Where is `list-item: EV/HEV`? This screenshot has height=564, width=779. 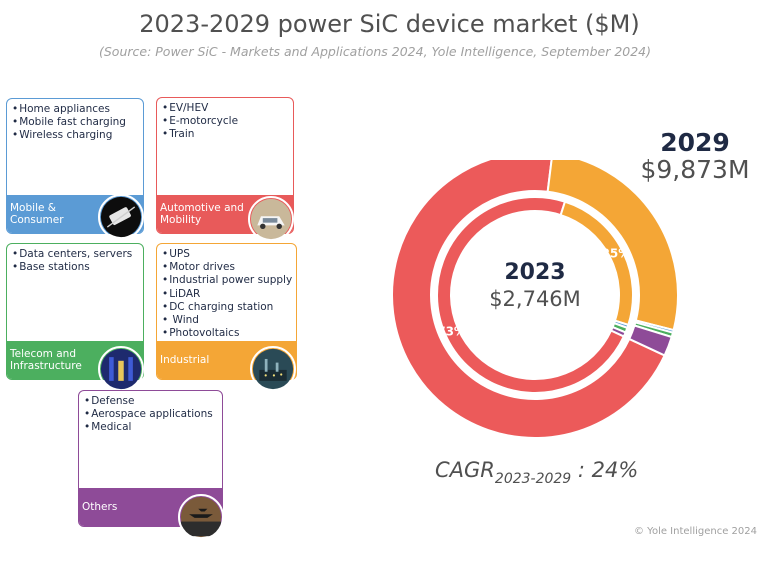 list-item: EV/HEV is located at coordinates (227, 108).